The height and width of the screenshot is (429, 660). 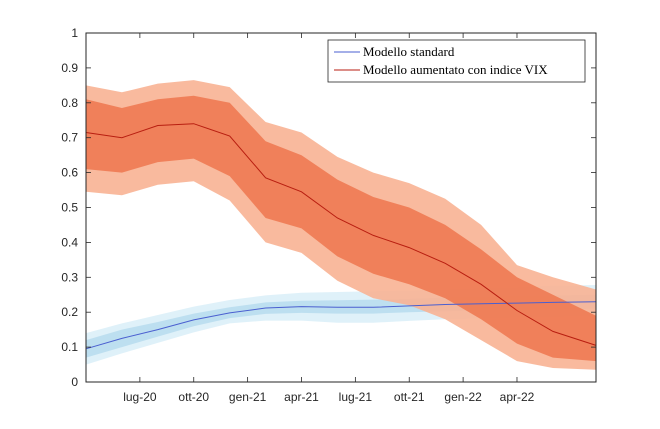 What do you see at coordinates (69, 68) in the screenshot?
I see `y-tick-label: 0.9` at bounding box center [69, 68].